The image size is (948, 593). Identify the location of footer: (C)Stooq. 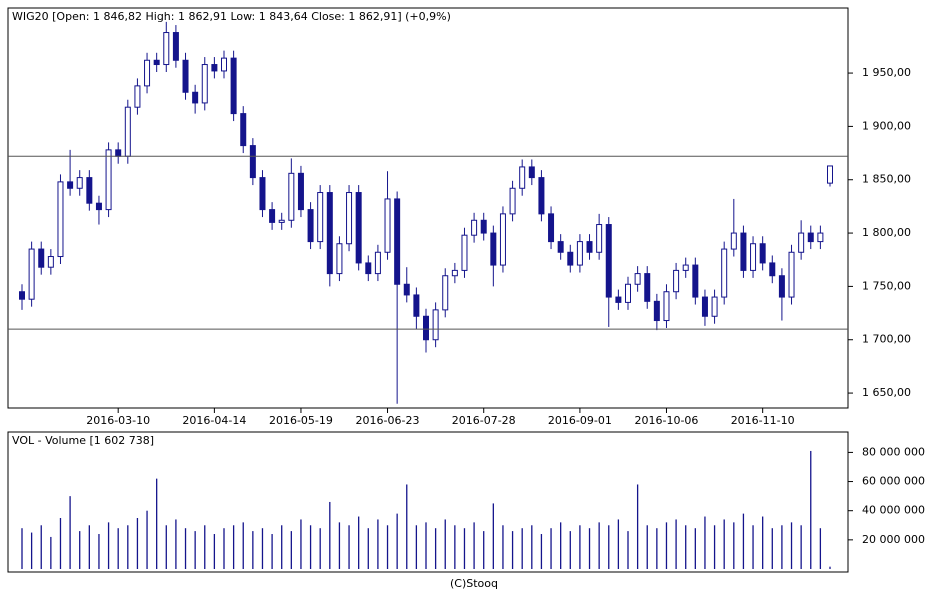
(474, 583).